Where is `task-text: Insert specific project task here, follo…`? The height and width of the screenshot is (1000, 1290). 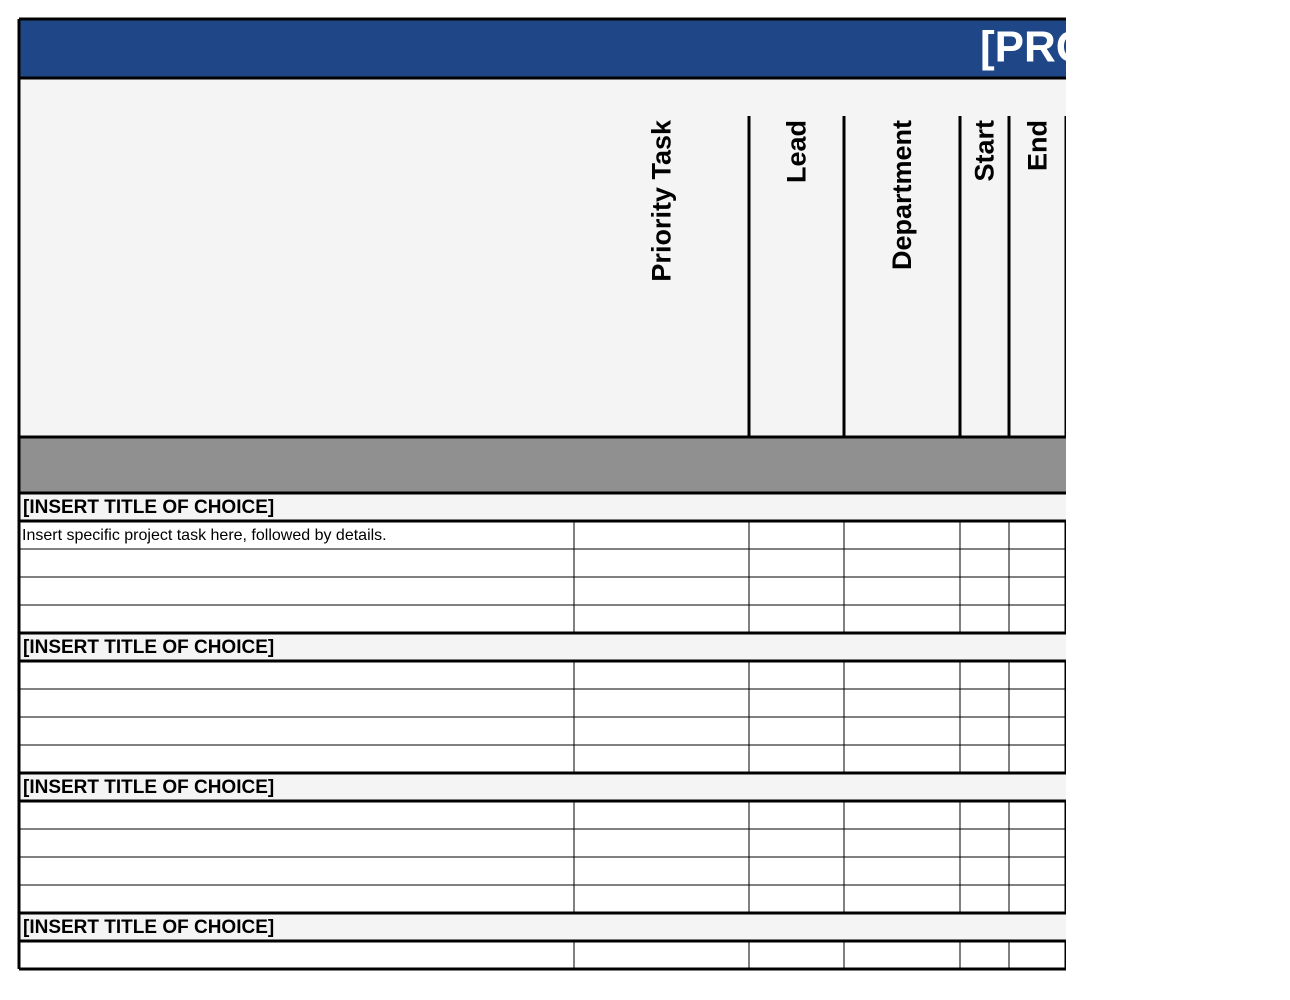 task-text: Insert specific project task here, follo… is located at coordinates (204, 535).